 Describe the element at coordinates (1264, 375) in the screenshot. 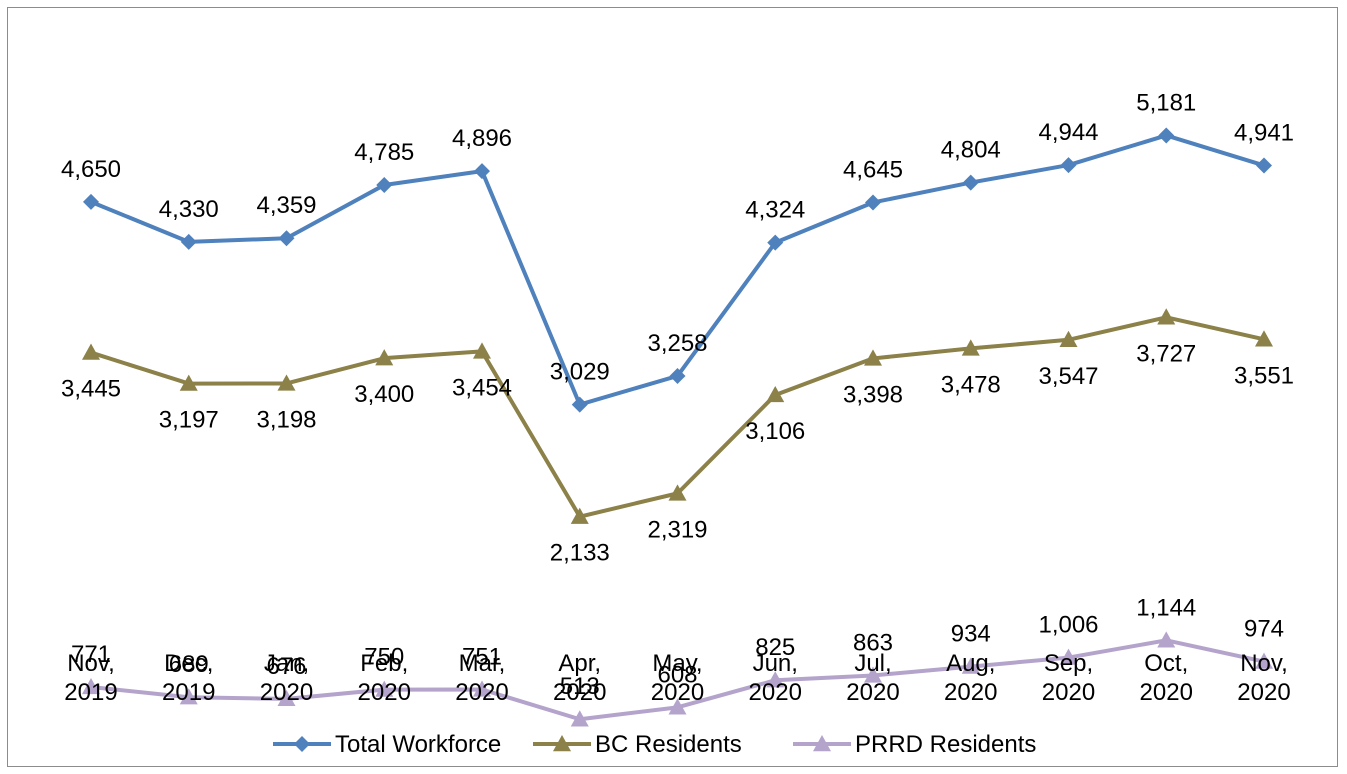

I see `data-label-1-12: 3,551` at that location.